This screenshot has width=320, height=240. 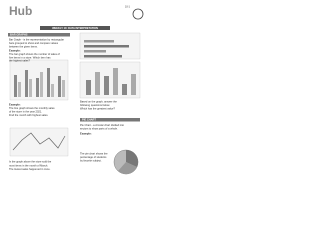 What do you see at coordinates (28, 115) in the screenshot?
I see `paragraph-line: Find the month with highest sales.` at bounding box center [28, 115].